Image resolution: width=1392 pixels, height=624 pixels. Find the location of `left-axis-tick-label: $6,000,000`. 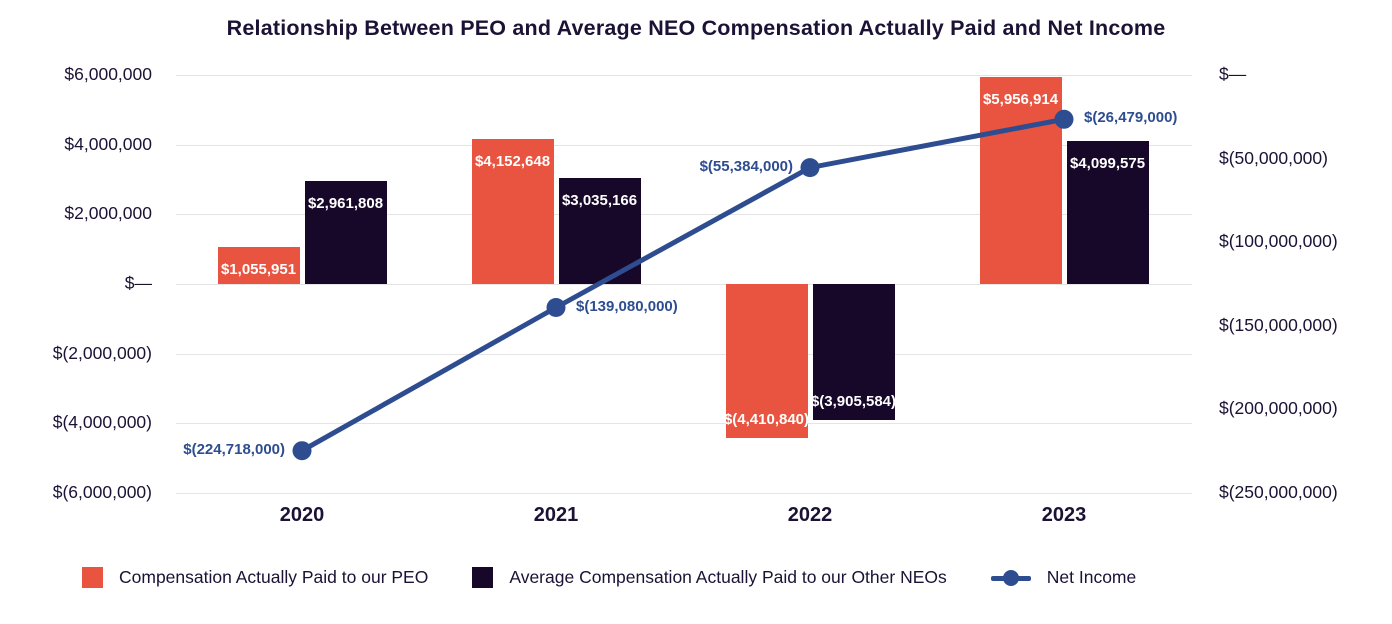

left-axis-tick-label: $6,000,000 is located at coordinates (108, 74).